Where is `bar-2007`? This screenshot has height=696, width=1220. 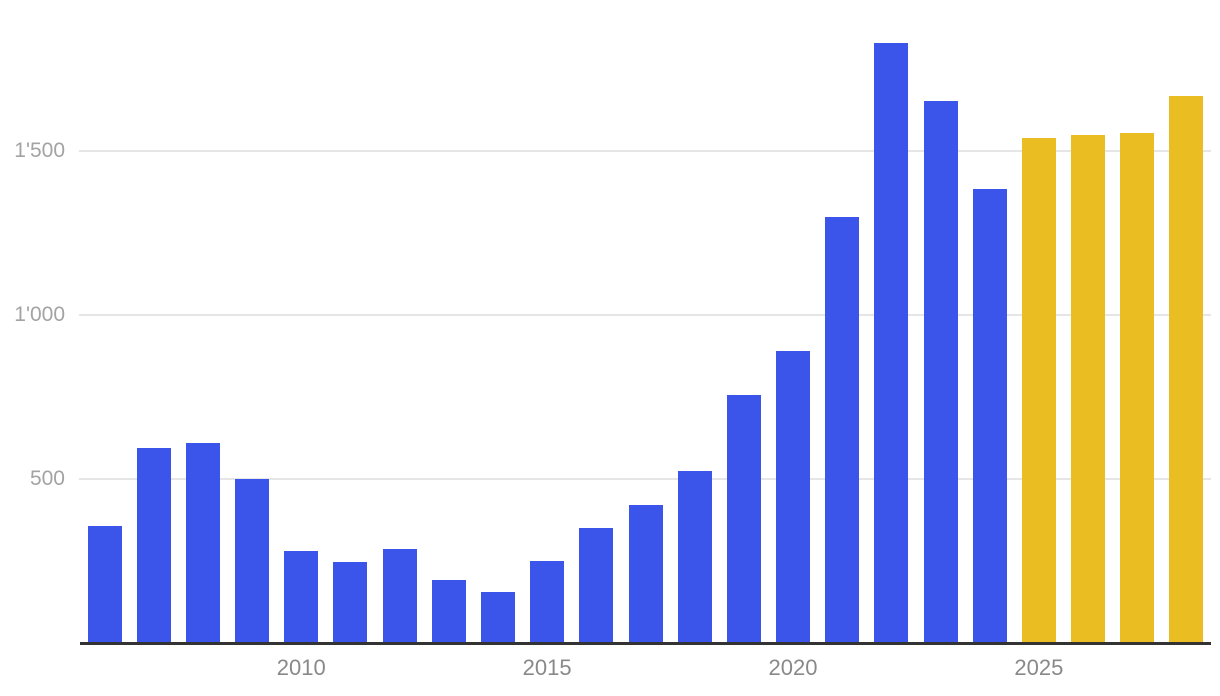 bar-2007 is located at coordinates (153, 545).